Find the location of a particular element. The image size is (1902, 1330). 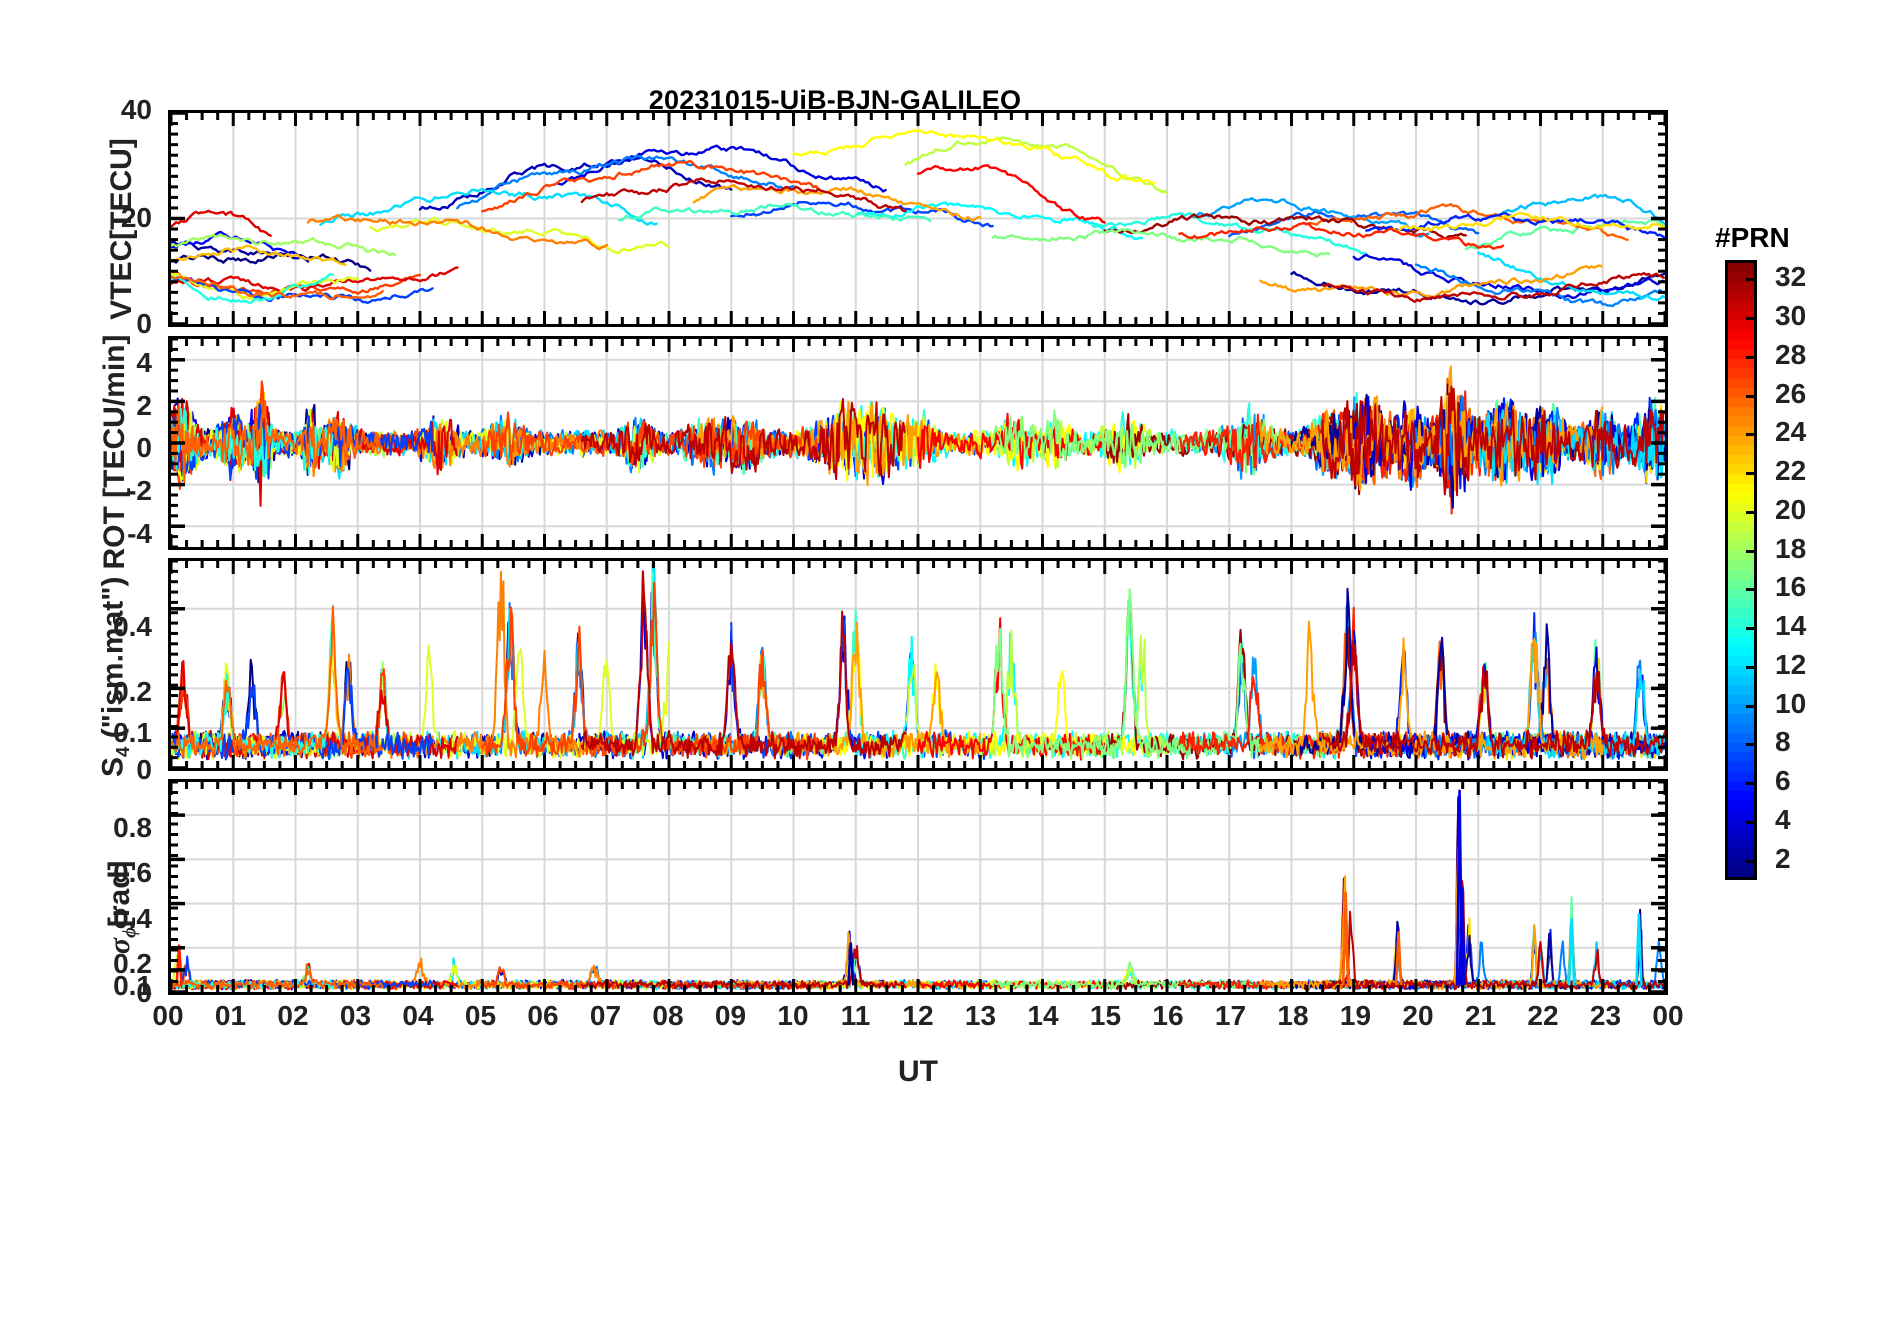

xtick-22: 22 is located at coordinates (1543, 1015).